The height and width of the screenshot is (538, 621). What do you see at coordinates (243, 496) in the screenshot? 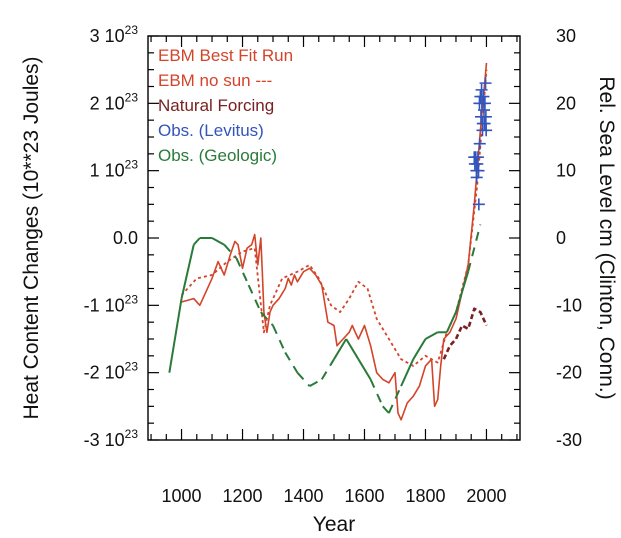
I see `x-tick-label: 1200` at bounding box center [243, 496].